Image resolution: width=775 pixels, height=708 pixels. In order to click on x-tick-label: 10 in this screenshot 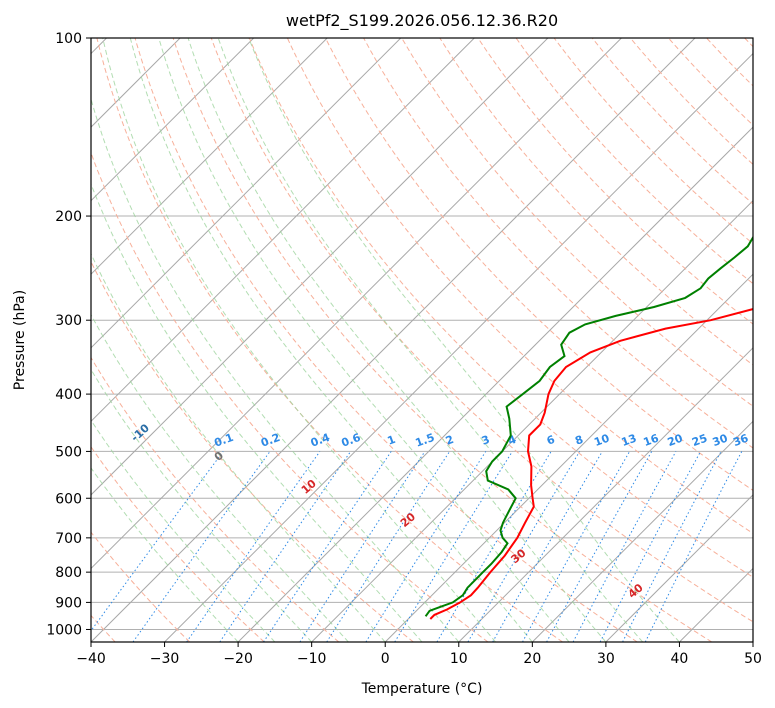, I will do `click(459, 659)`.